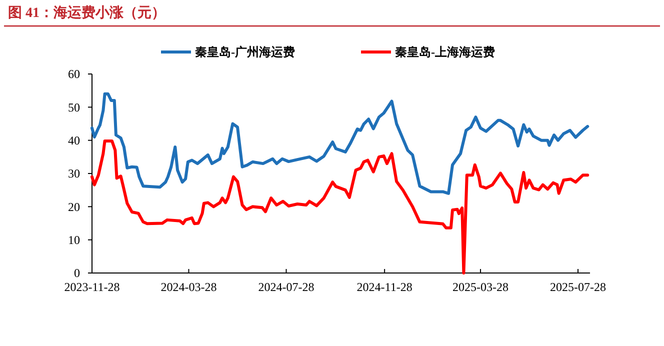  Describe the element at coordinates (188, 287) in the screenshot. I see `x-tick-label: 2024-03-28` at that location.